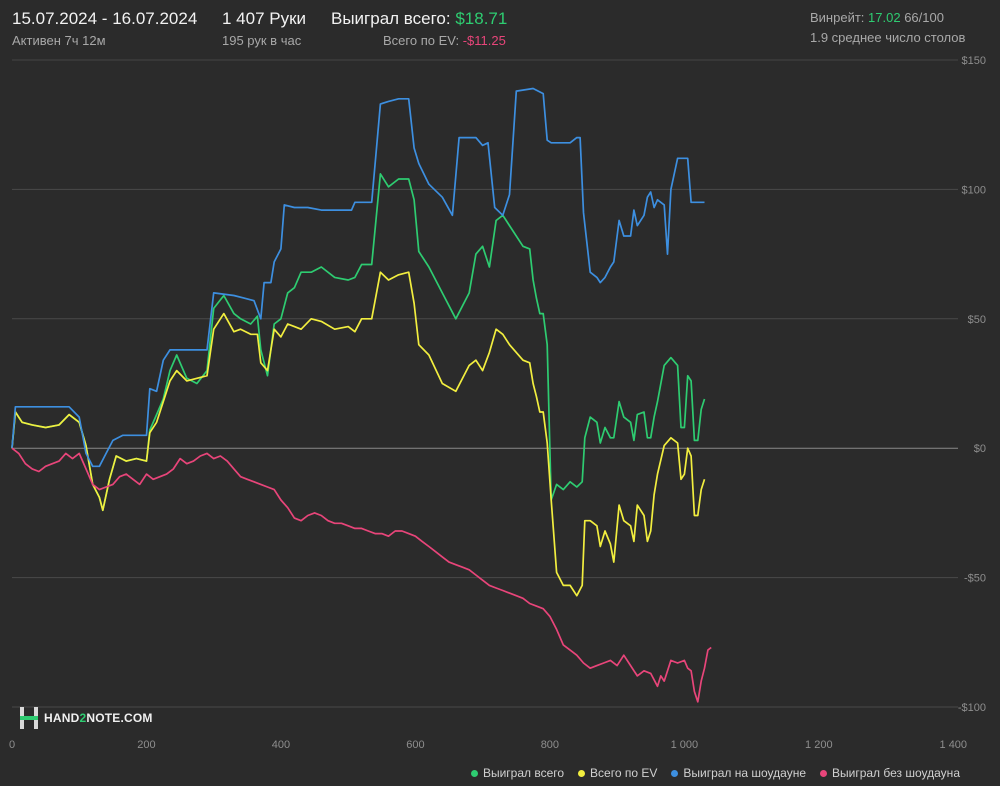 The image size is (1000, 786). I want to click on x-tick-label: 0, so click(12, 745).